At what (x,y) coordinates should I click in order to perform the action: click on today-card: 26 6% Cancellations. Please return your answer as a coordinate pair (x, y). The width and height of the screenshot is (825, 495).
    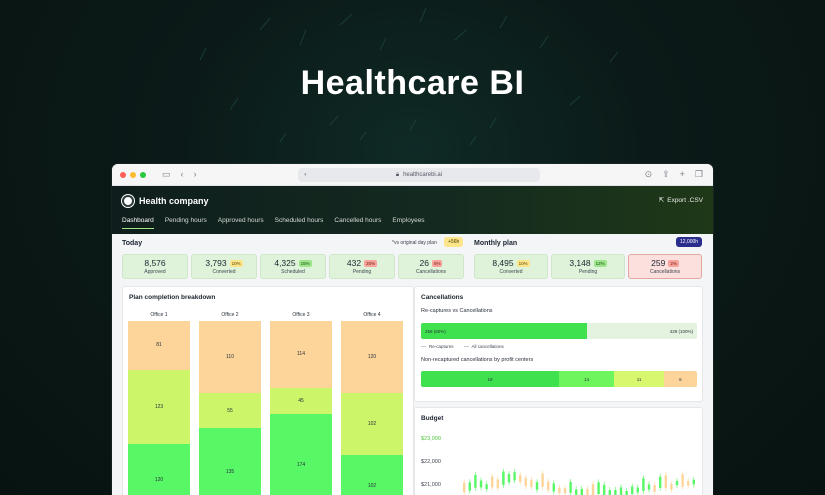
    Looking at the image, I should click on (431, 266).